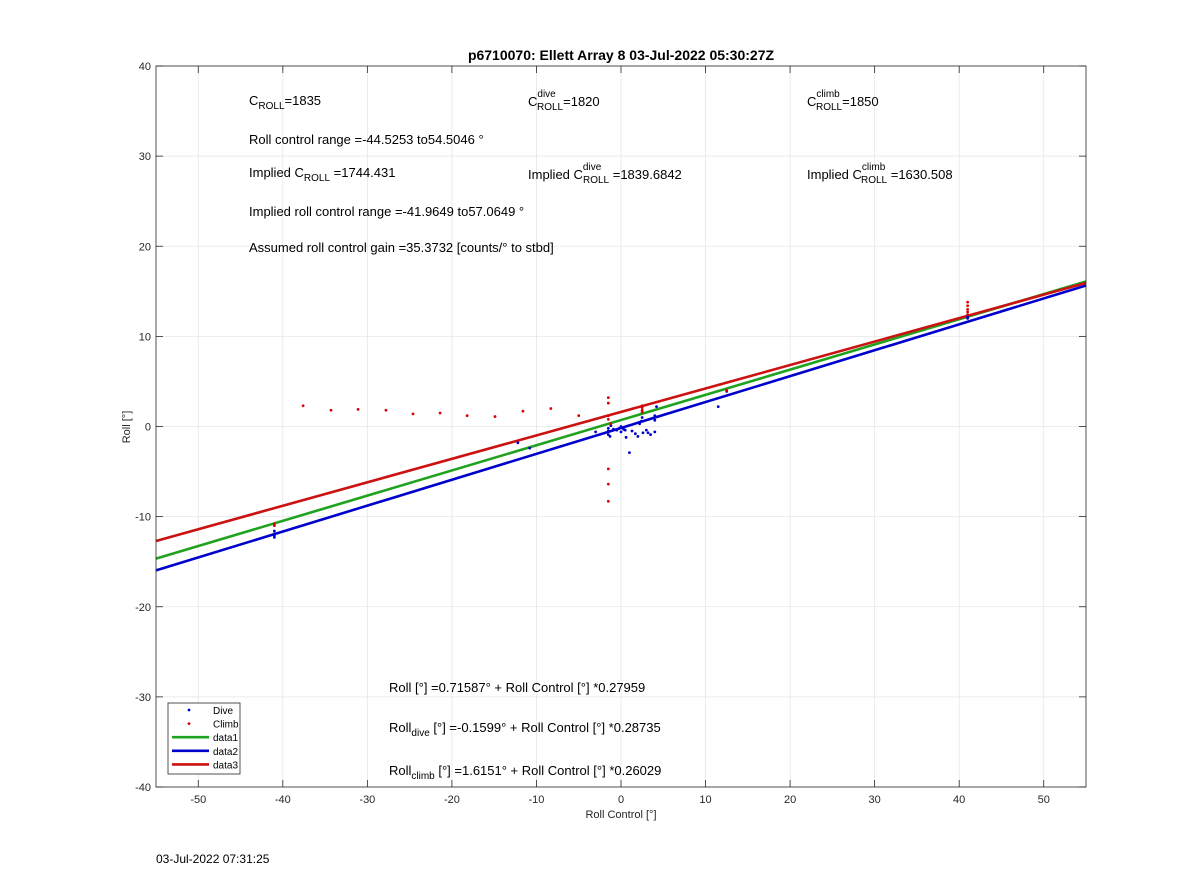  I want to click on x-tick-label: 10, so click(705, 800).